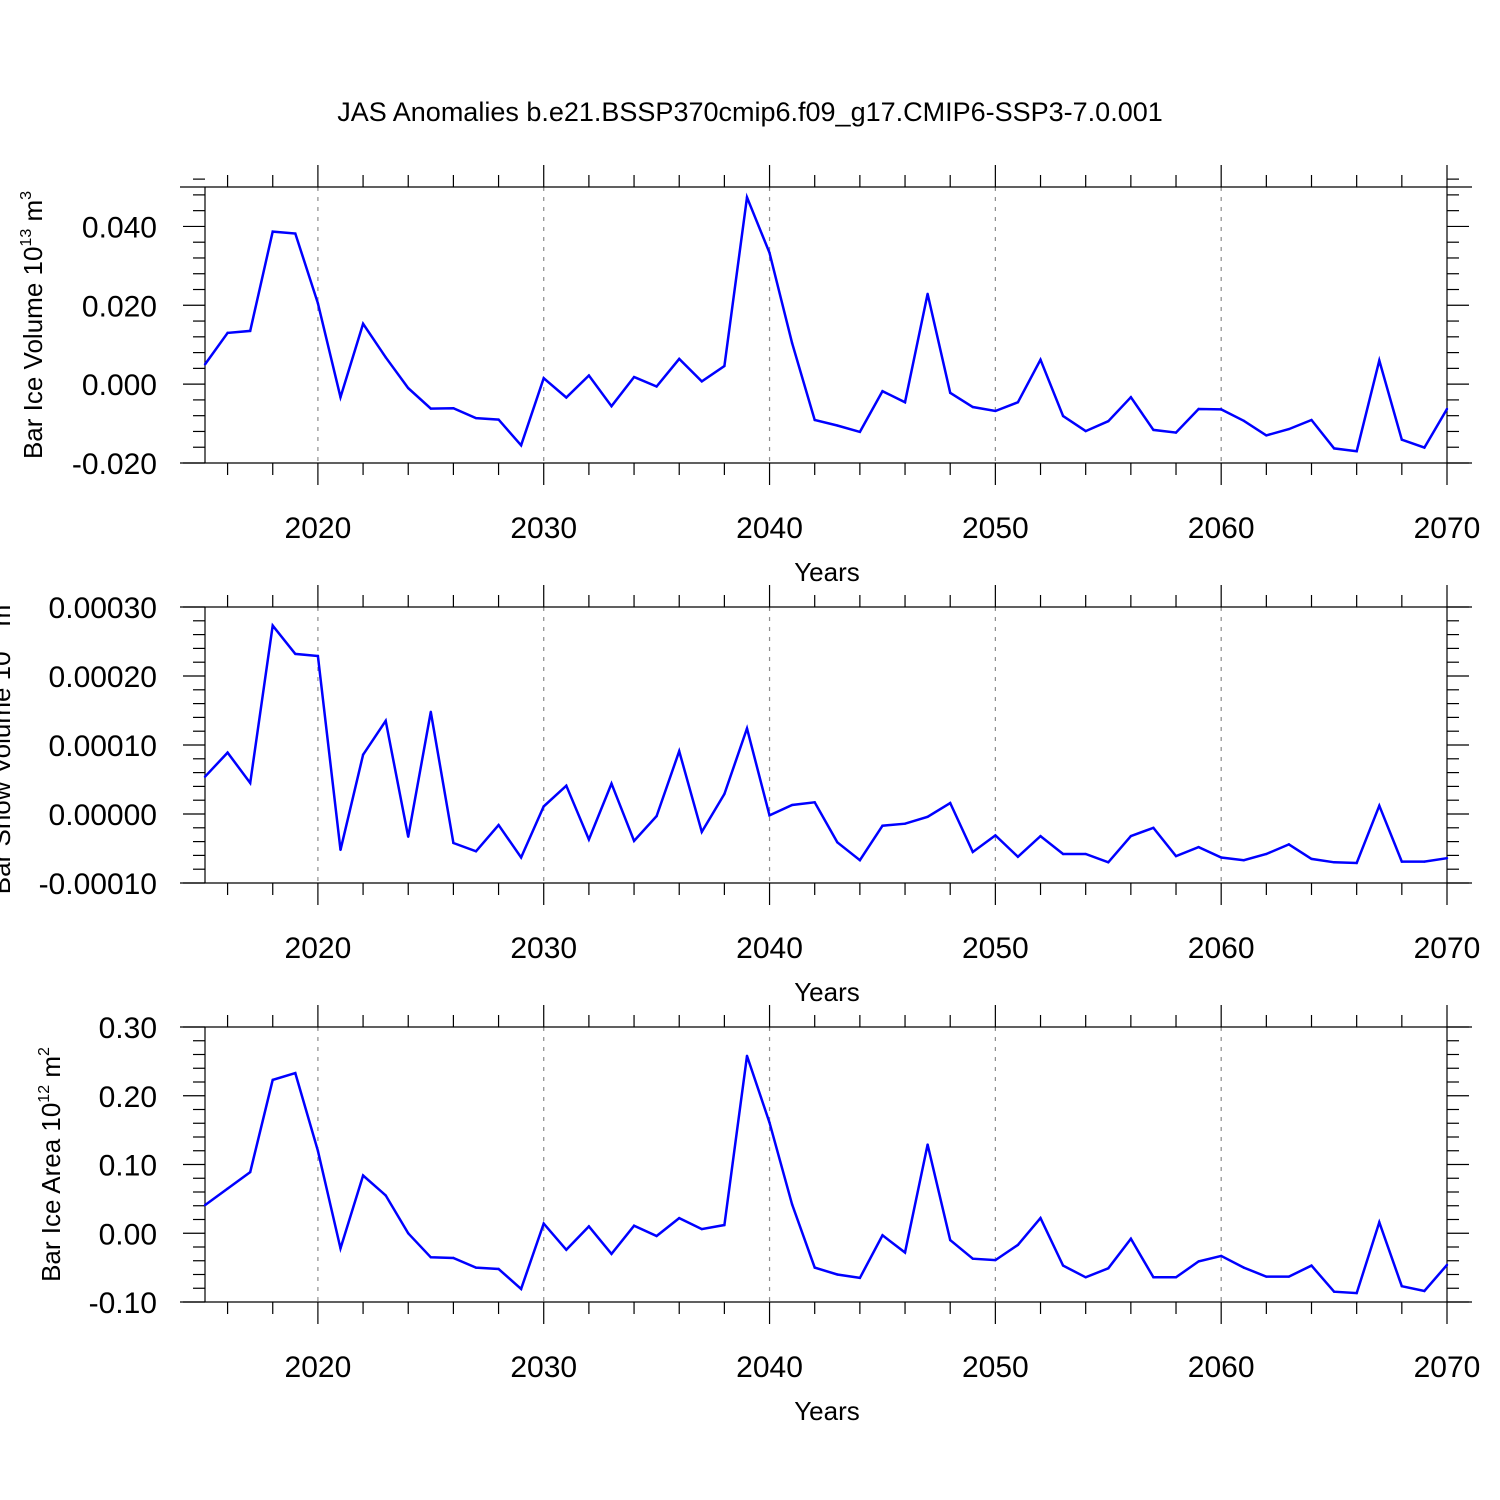  Describe the element at coordinates (103, 677) in the screenshot. I see `y-tick-label: 0.00020` at that location.